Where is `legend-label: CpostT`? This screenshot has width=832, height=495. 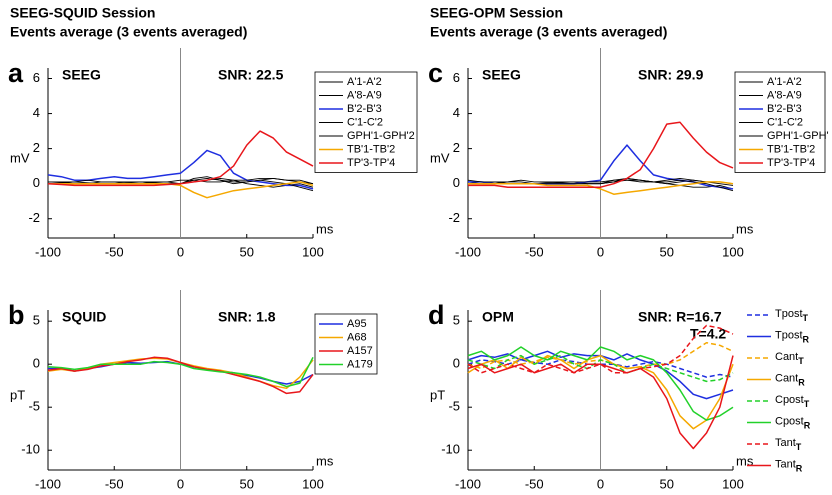 legend-label: CpostT is located at coordinates (792, 401).